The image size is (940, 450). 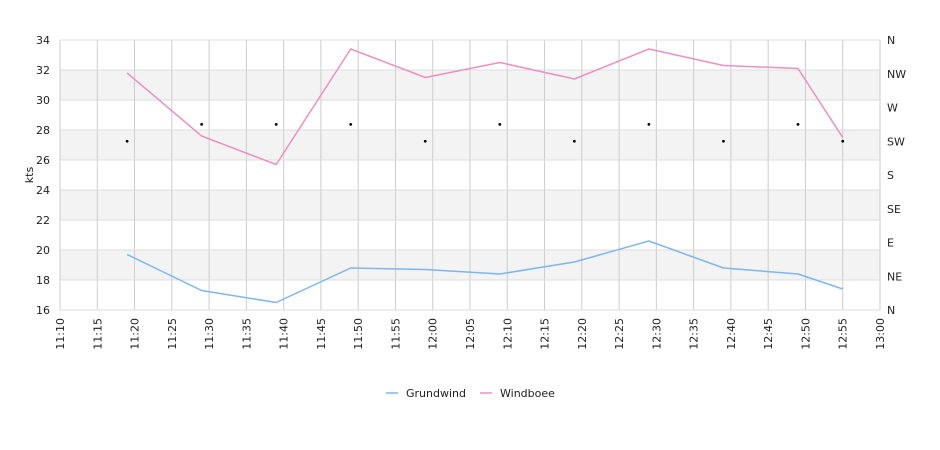 What do you see at coordinates (896, 74) in the screenshot?
I see `y2-tick-label: NW` at bounding box center [896, 74].